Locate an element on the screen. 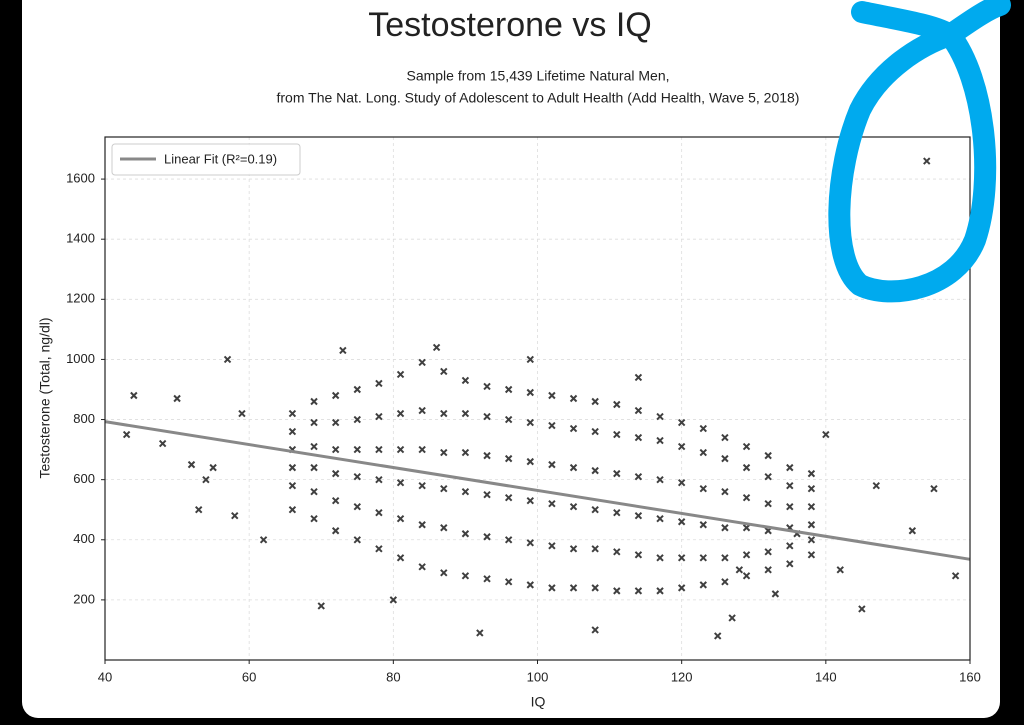  chart-subtitle: Sample from 15,439 Lifetime Natural Men, is located at coordinates (537, 76).